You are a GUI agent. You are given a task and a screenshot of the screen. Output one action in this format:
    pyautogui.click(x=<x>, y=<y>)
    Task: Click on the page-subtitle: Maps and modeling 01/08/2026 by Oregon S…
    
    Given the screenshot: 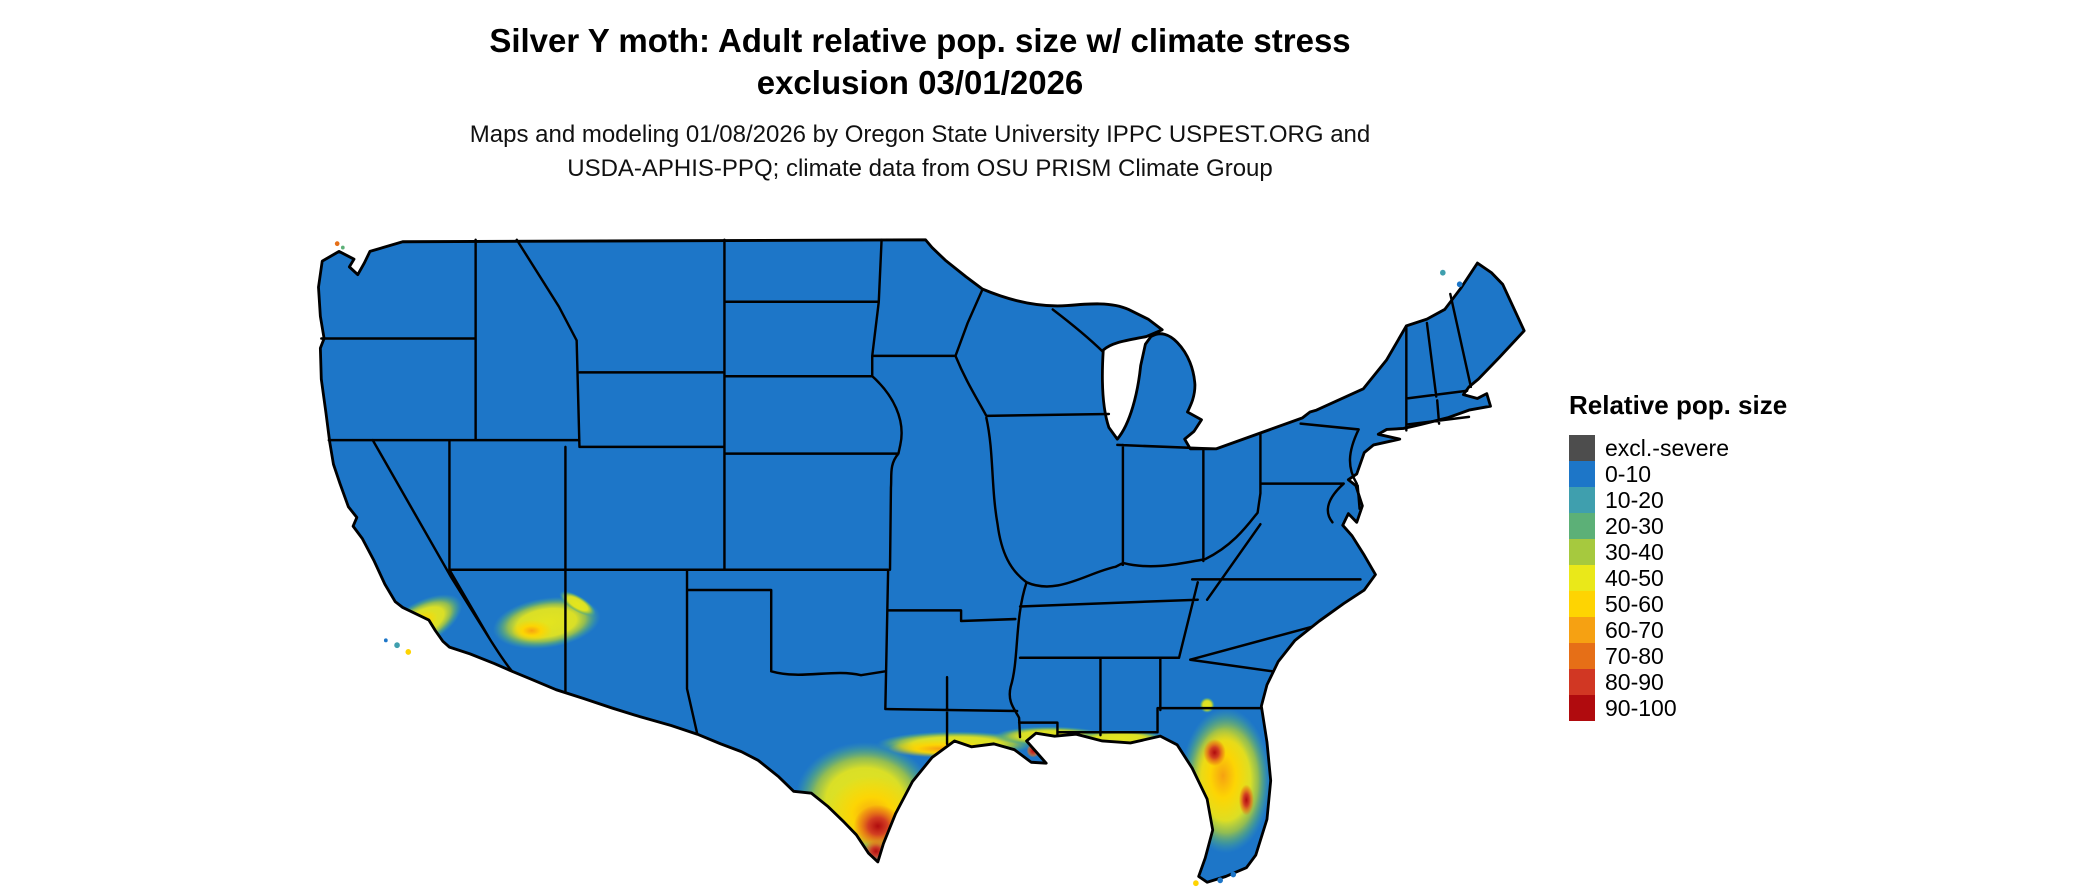 What is the action you would take?
    pyautogui.click(x=920, y=152)
    